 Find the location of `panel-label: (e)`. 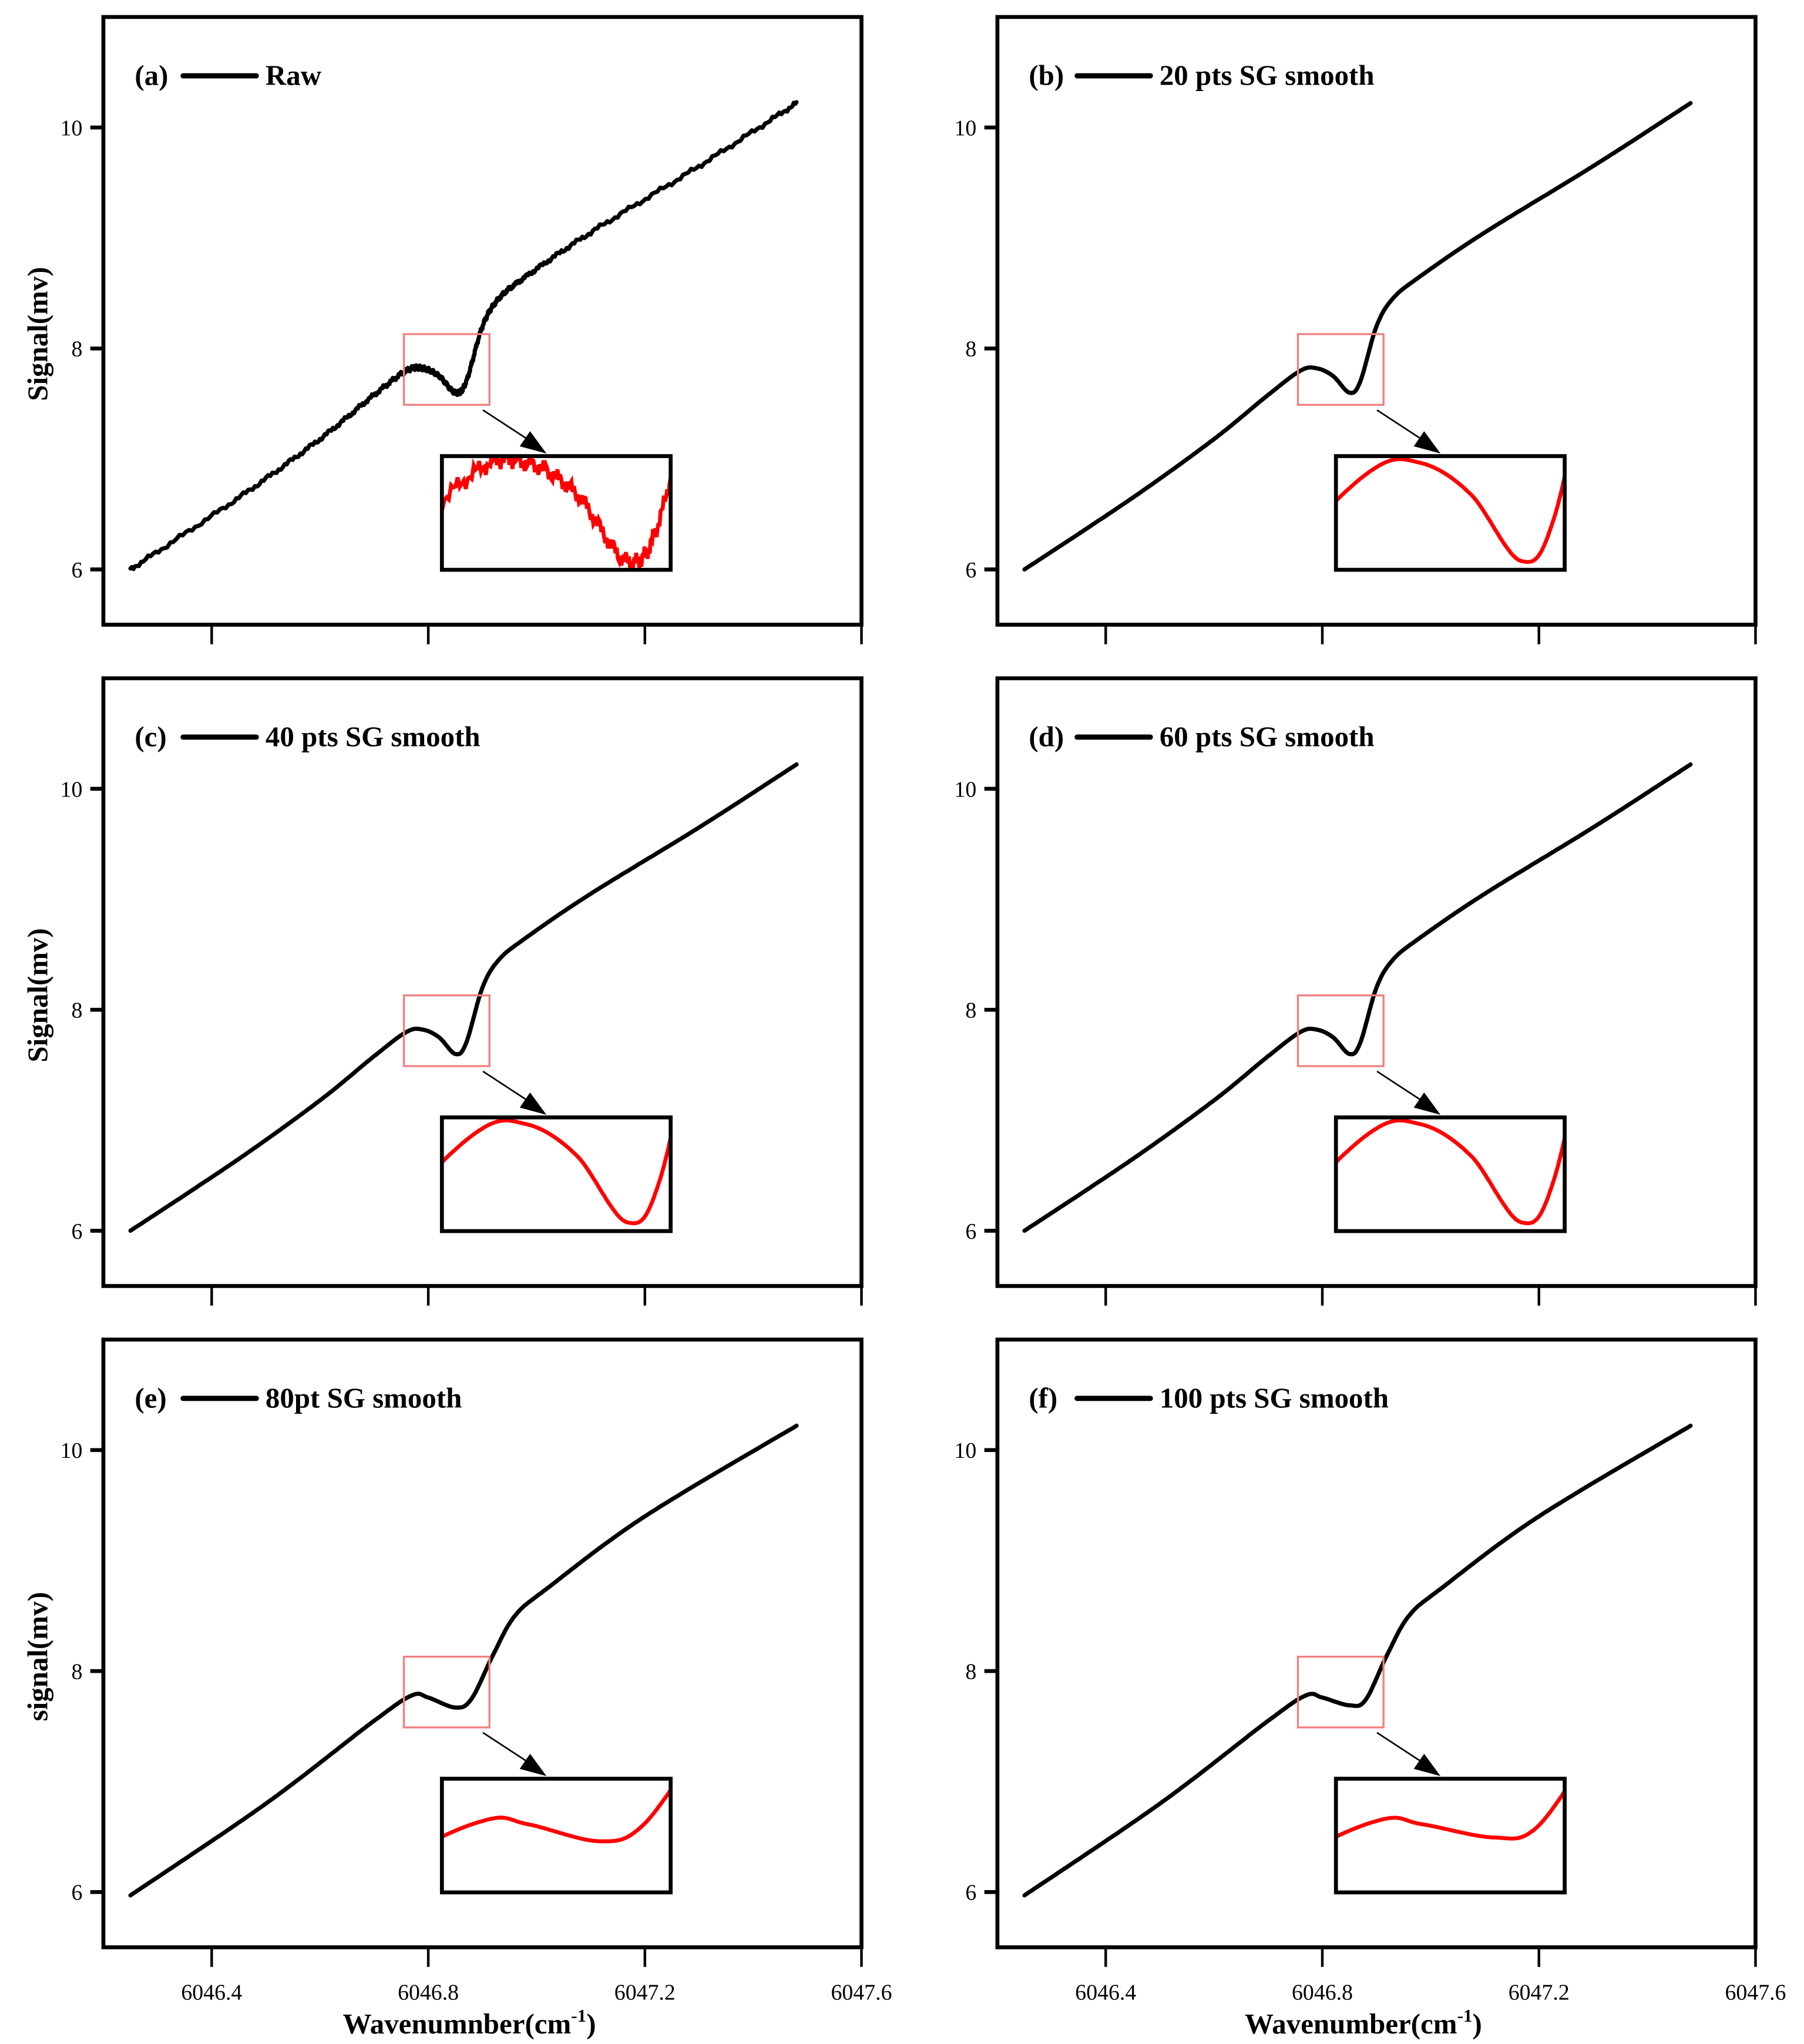

panel-label: (e) is located at coordinates (150, 1398).